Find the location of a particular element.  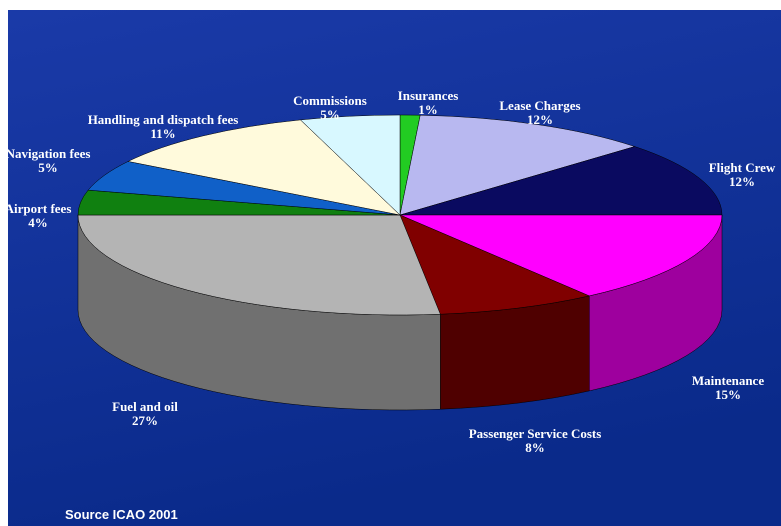

slice-label: Airport fees is located at coordinates (38, 208).